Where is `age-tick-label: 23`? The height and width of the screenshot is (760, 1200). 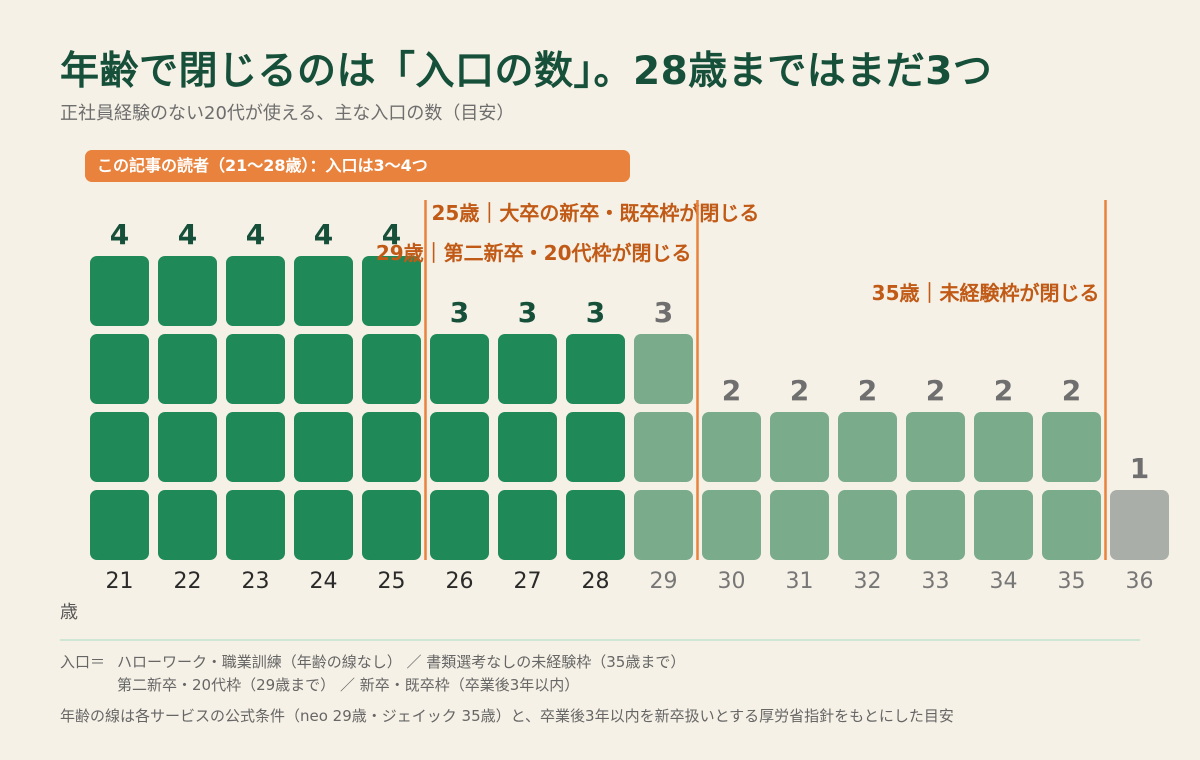 age-tick-label: 23 is located at coordinates (256, 581).